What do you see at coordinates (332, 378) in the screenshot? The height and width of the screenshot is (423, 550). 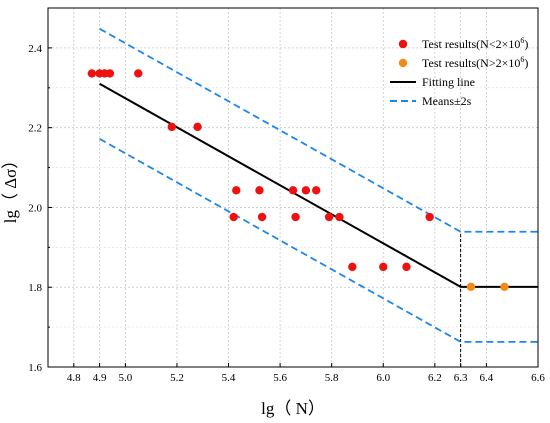 I see `x-tick-label: 5.8` at bounding box center [332, 378].